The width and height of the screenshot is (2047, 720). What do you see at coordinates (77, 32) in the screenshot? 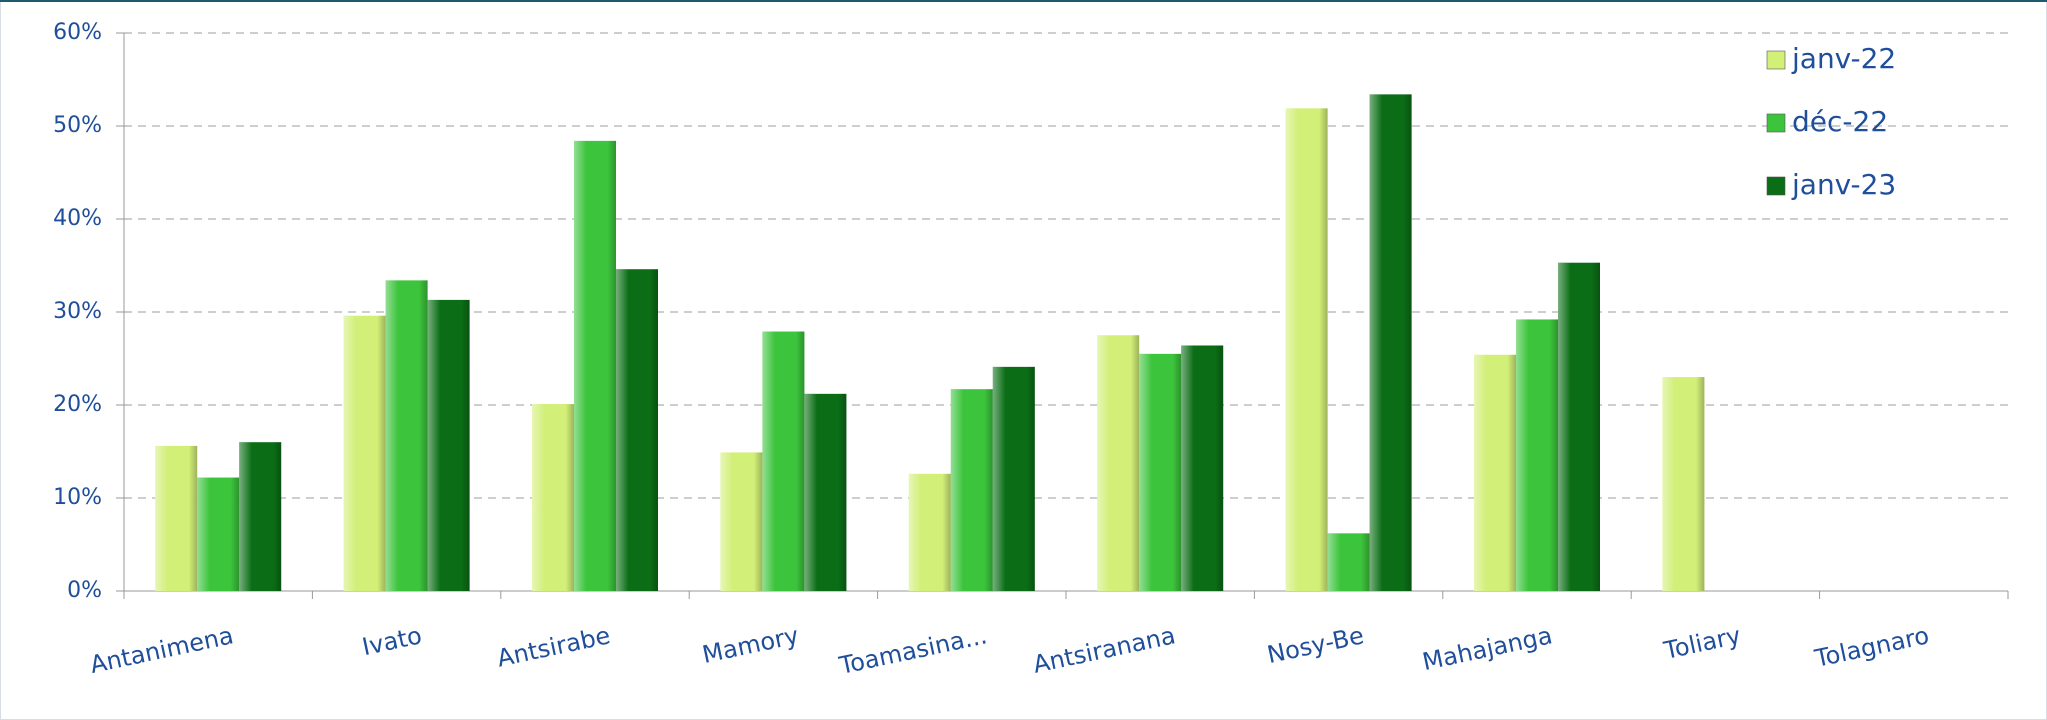
I see `y-tick-label: 60%` at bounding box center [77, 32].